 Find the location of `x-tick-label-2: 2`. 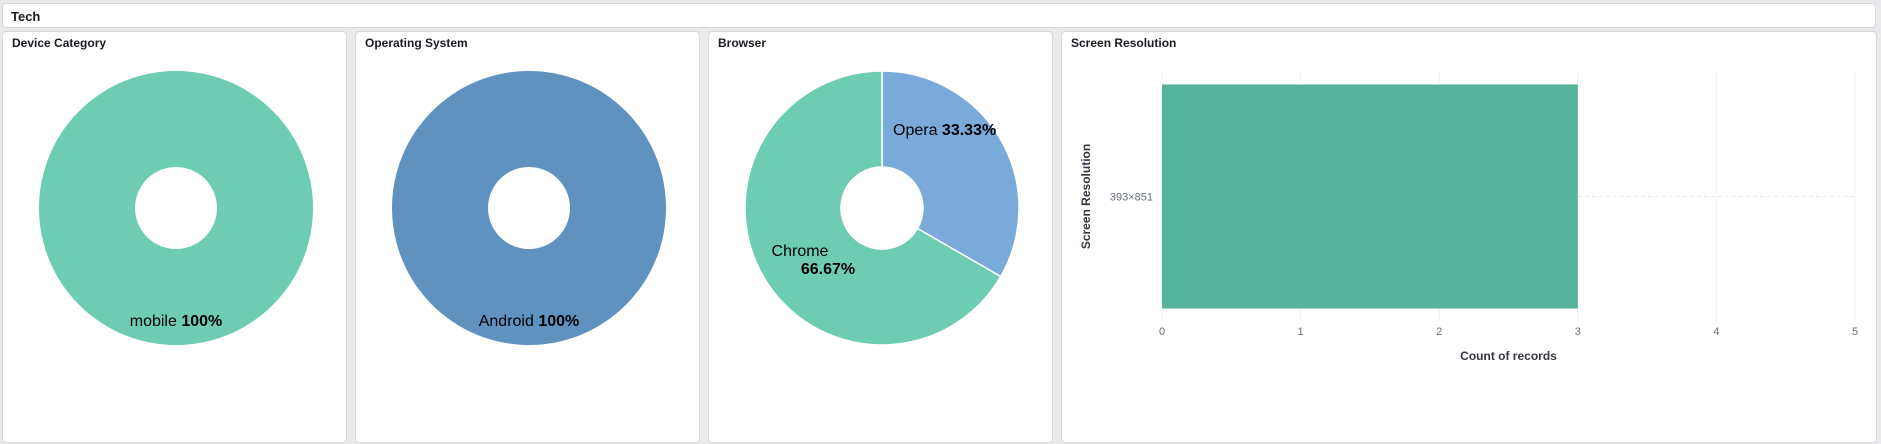

x-tick-label-2: 2 is located at coordinates (1439, 332).